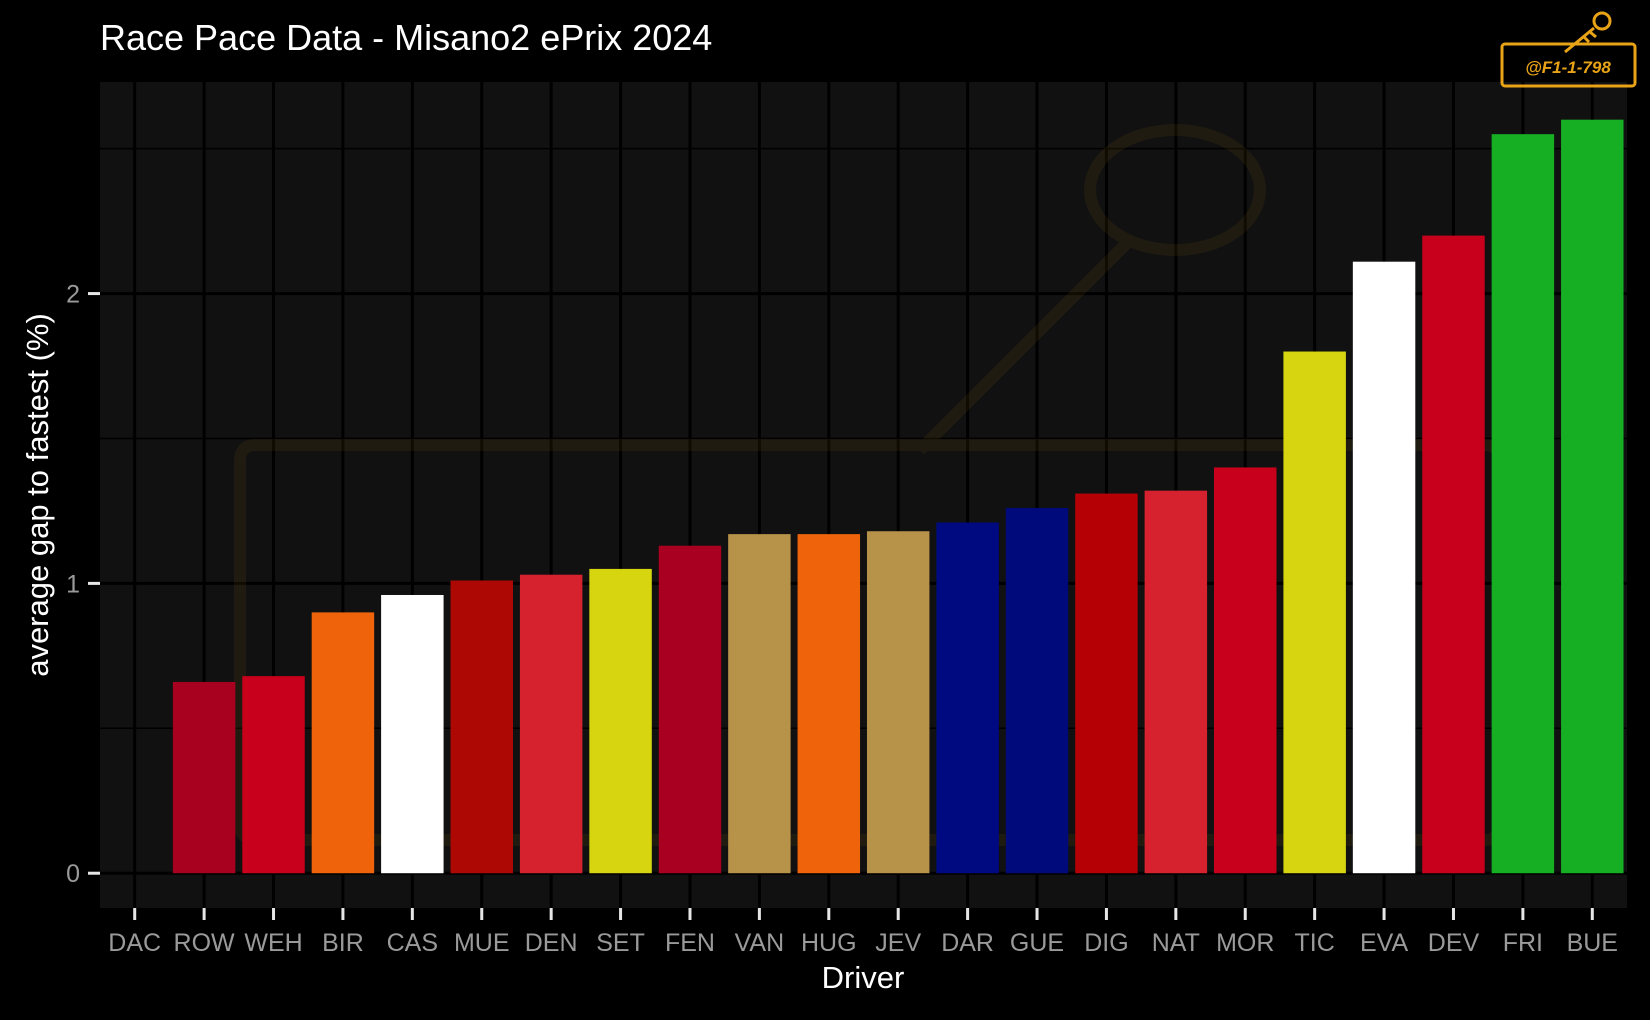 The width and height of the screenshot is (1650, 1020). I want to click on x-tick-label: FEN, so click(690, 943).